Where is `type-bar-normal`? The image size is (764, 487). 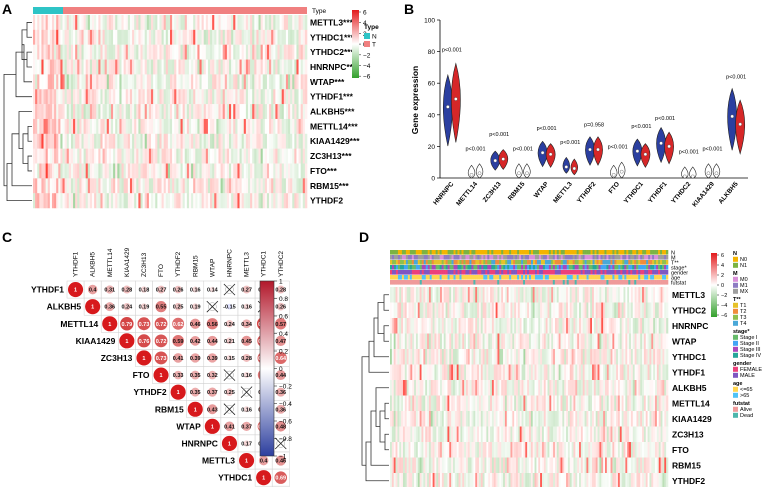
type-bar-normal is located at coordinates (48, 10).